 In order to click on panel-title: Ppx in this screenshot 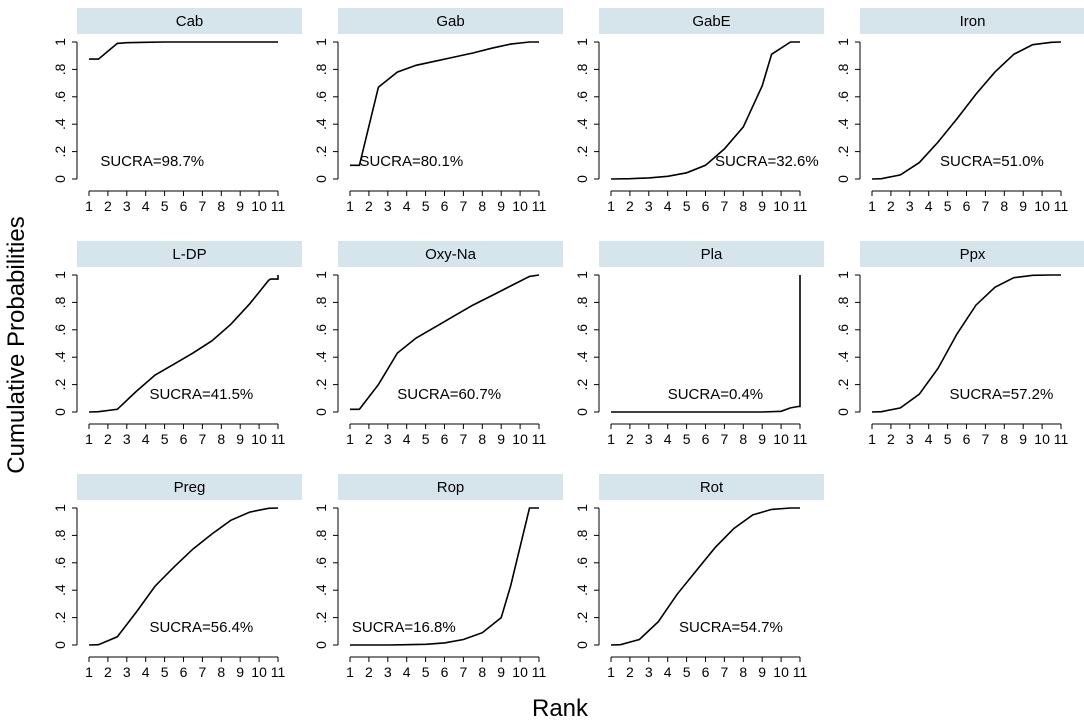, I will do `click(973, 254)`.